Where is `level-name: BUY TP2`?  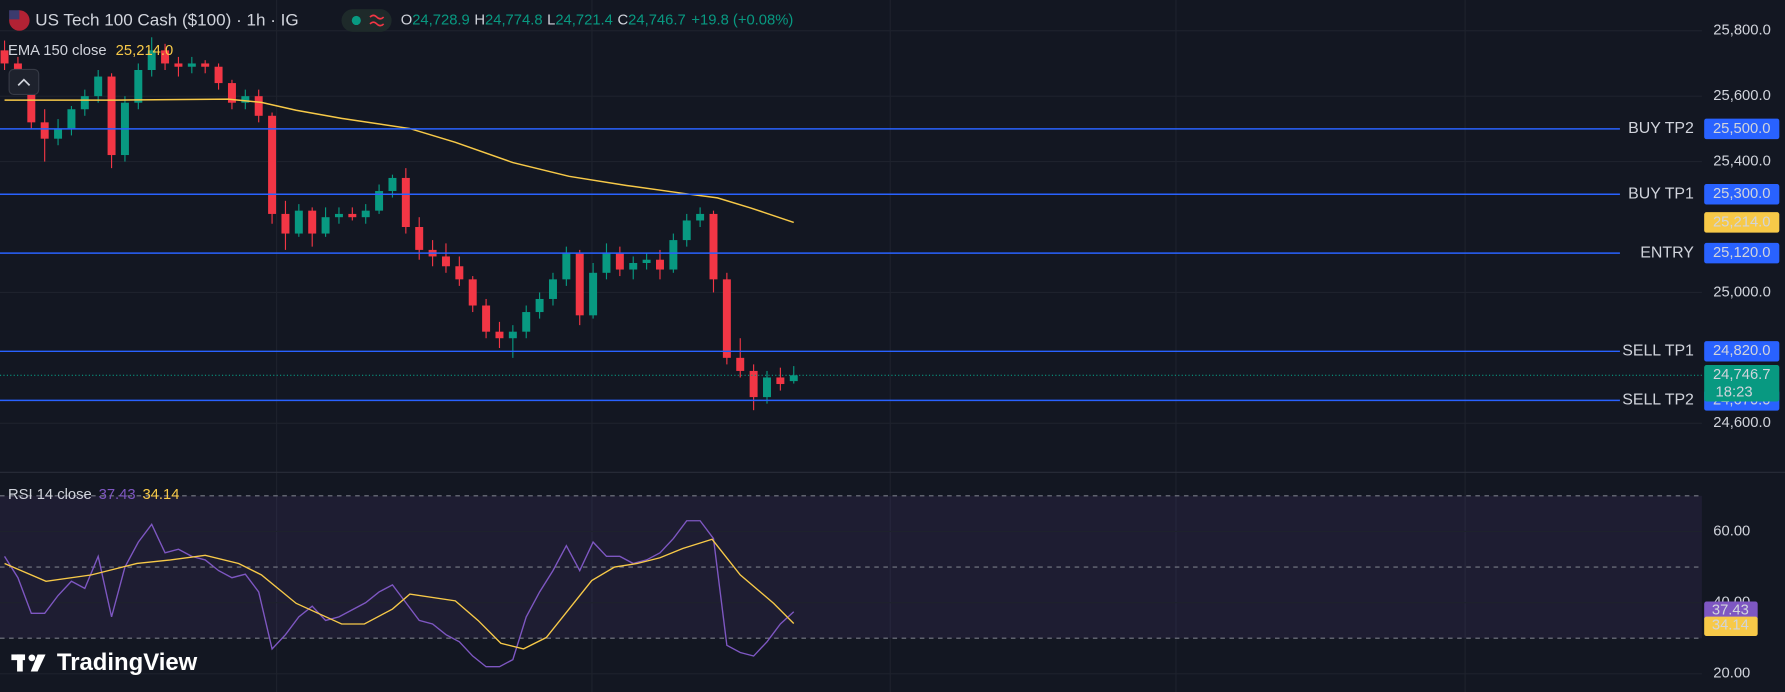
level-name: BUY TP2 is located at coordinates (1661, 128).